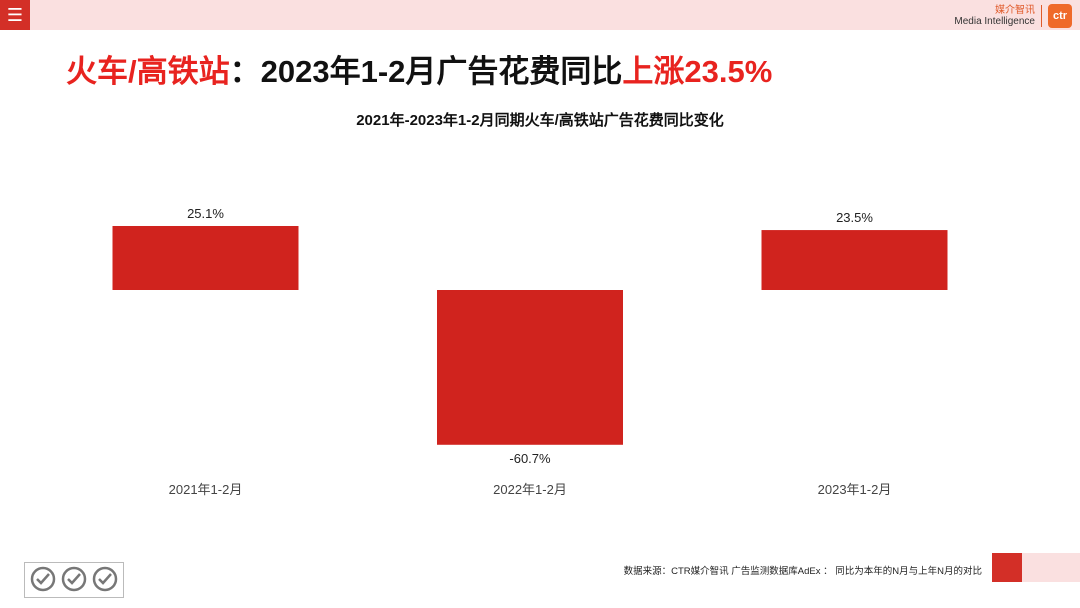 This screenshot has width=1080, height=608. What do you see at coordinates (1015, 10) in the screenshot?
I see `logo-cn-text: 媒介智讯` at bounding box center [1015, 10].